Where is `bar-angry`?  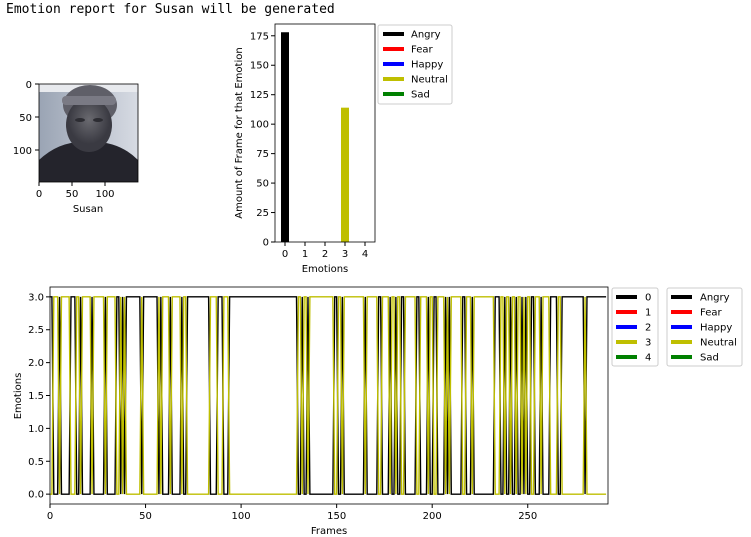
bar-angry is located at coordinates (285, 137).